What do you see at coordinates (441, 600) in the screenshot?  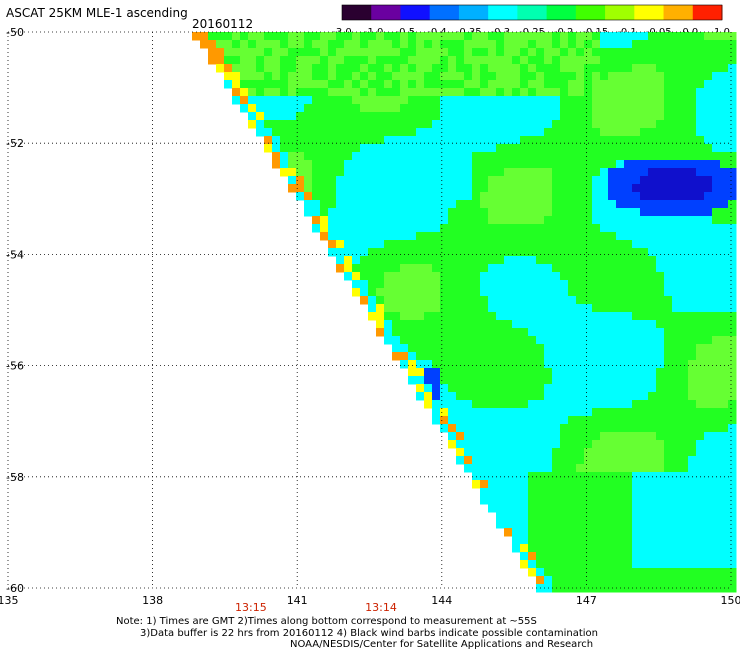 I see `lon-tick-label: 144` at bounding box center [441, 600].